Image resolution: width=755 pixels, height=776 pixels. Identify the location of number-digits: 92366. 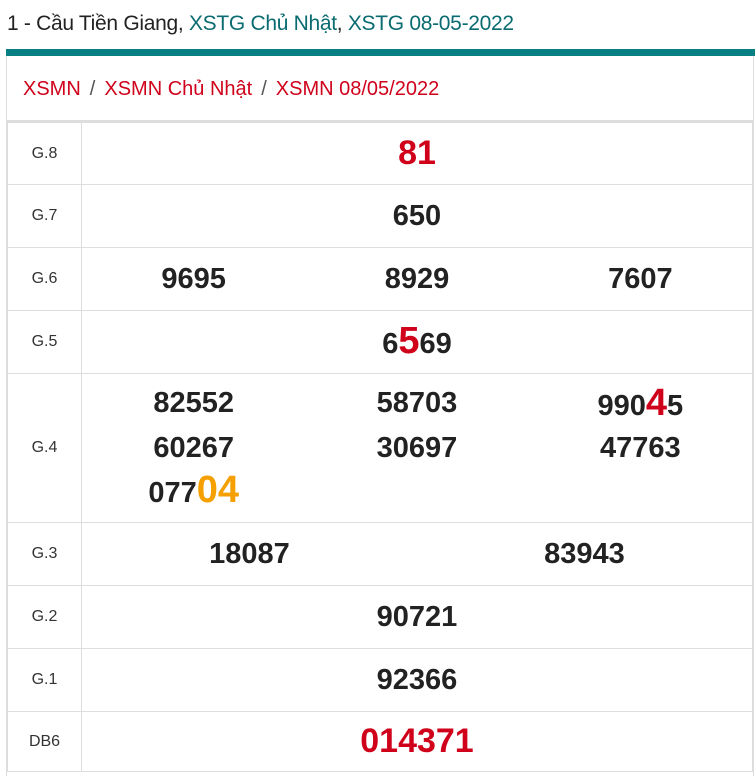
(417, 680).